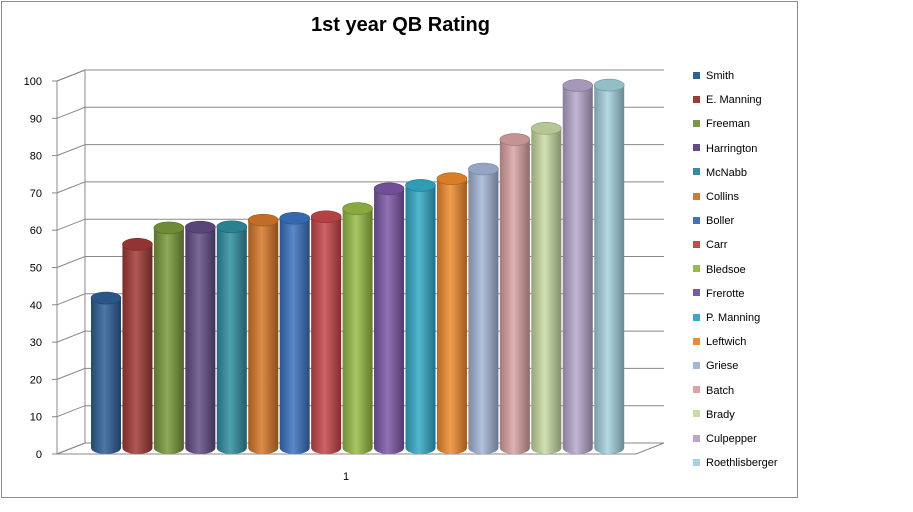 The width and height of the screenshot is (913, 512). What do you see at coordinates (295, 333) in the screenshot?
I see `bar-boller` at bounding box center [295, 333].